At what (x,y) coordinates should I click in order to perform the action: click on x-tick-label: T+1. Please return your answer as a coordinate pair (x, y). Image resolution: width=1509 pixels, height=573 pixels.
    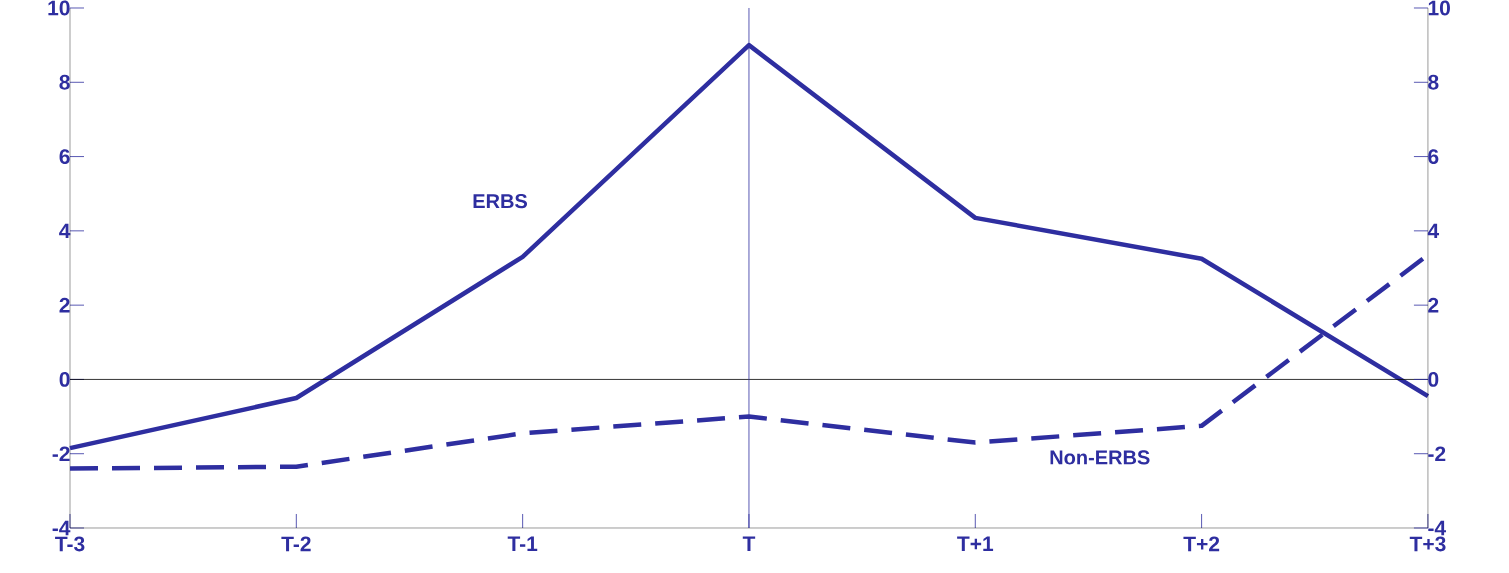
    Looking at the image, I should click on (975, 543).